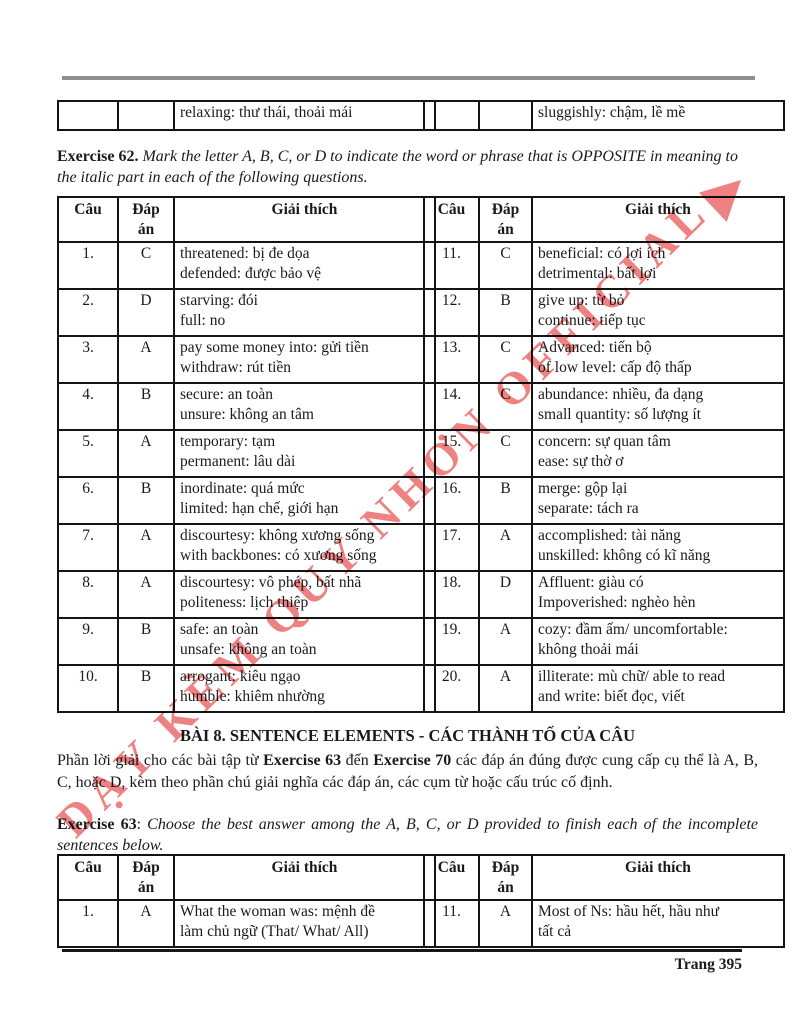  What do you see at coordinates (597, 273) in the screenshot?
I see `explanation-line: detrimental: bất lợi` at bounding box center [597, 273].